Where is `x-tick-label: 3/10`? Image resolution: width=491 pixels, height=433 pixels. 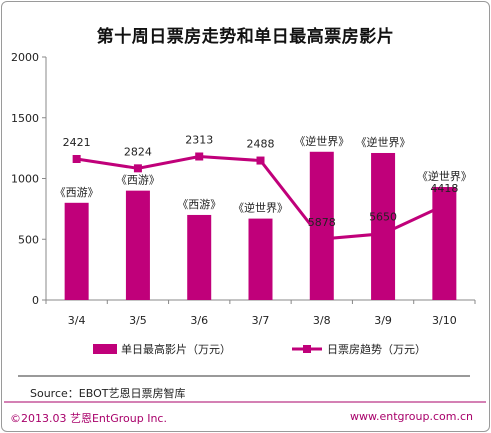
x-tick-label: 3/10 is located at coordinates (444, 320).